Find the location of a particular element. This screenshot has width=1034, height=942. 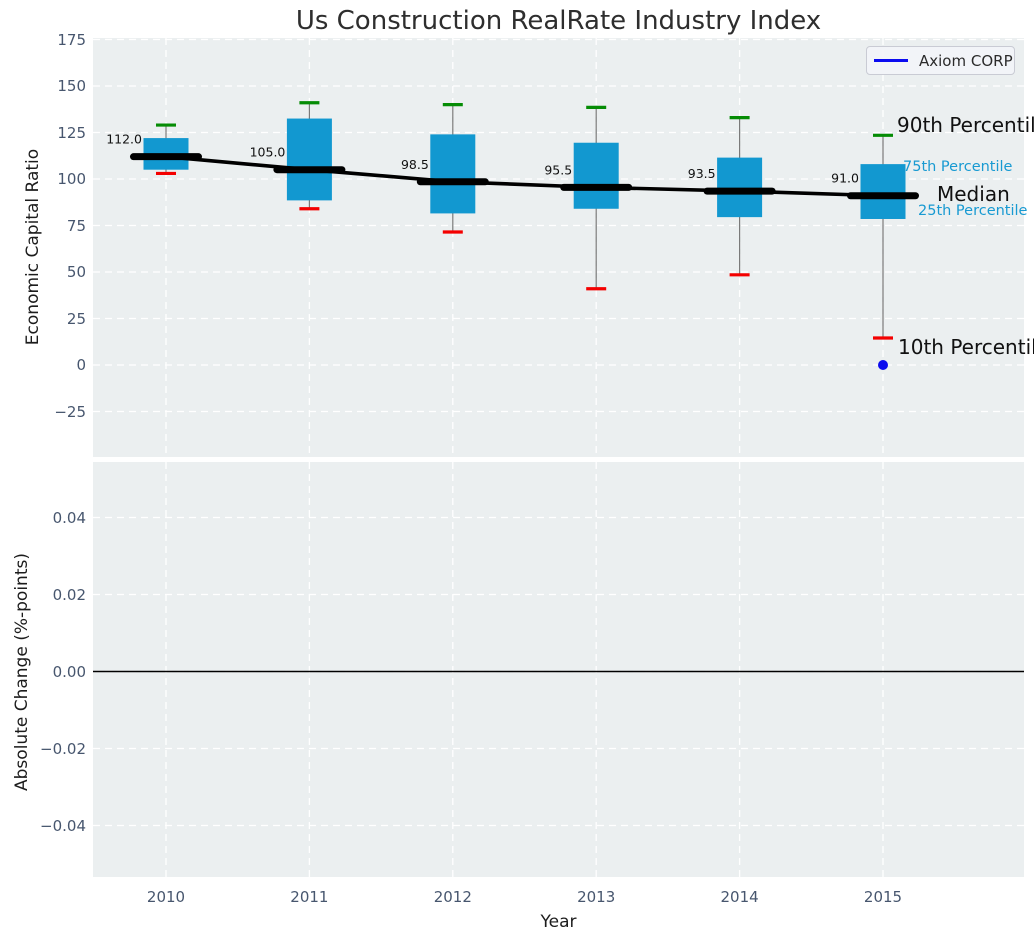

median-value-label-2010: 112.0 is located at coordinates (124, 139).